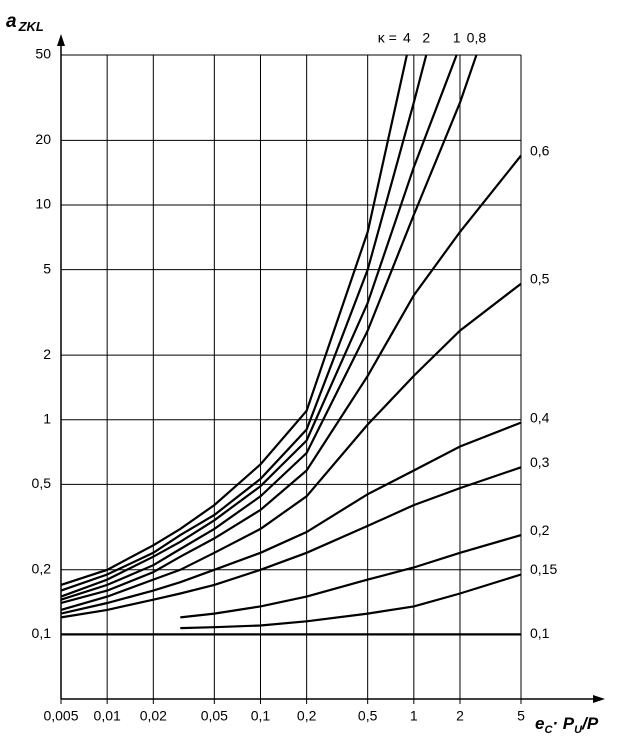 The image size is (619, 747). Describe the element at coordinates (43, 204) in the screenshot. I see `y-tick-label: 10` at that location.